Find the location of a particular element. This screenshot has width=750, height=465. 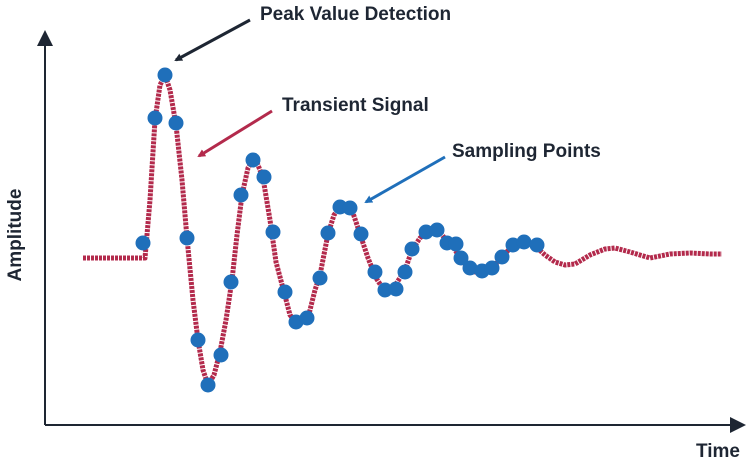

y-axis-arrow is located at coordinates (45, 38).